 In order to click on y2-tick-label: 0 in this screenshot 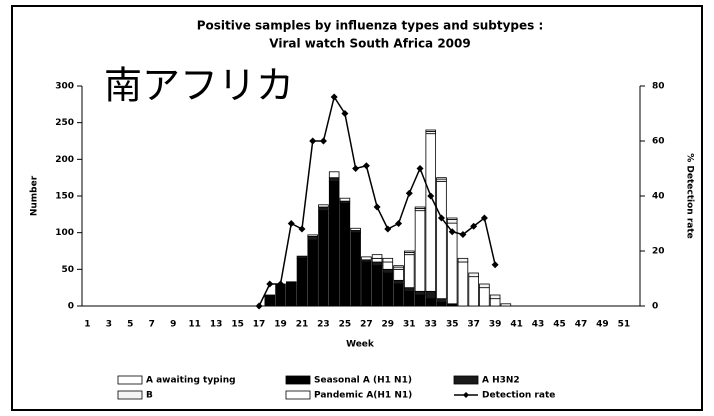, I will do `click(655, 307)`.